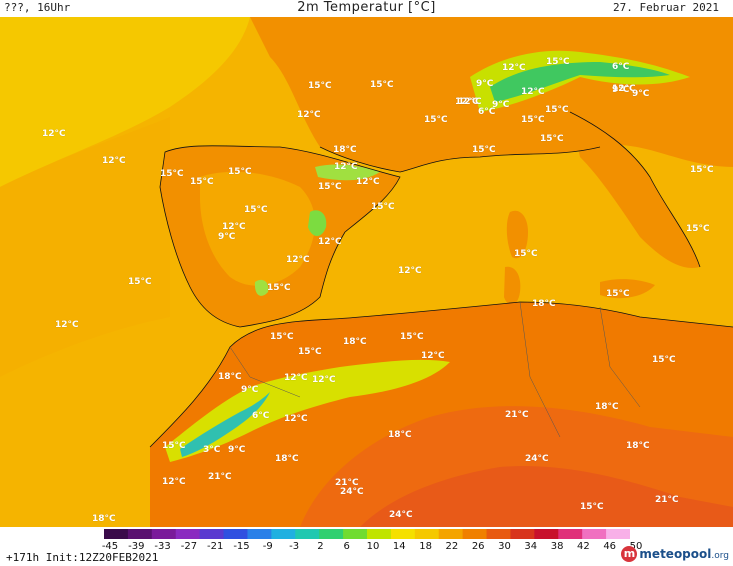 This screenshot has height=566, width=733. I want to click on colorbar-tick-label: -39, so click(136, 546).